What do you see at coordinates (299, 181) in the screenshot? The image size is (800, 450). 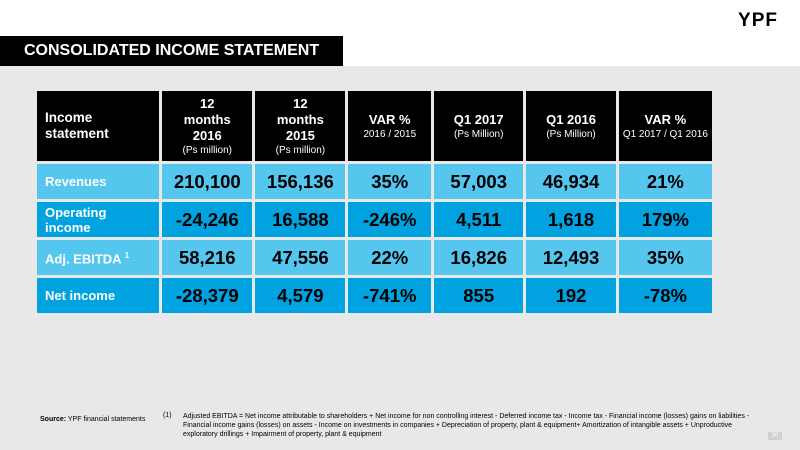 I see `table-cell: 156,136` at bounding box center [299, 181].